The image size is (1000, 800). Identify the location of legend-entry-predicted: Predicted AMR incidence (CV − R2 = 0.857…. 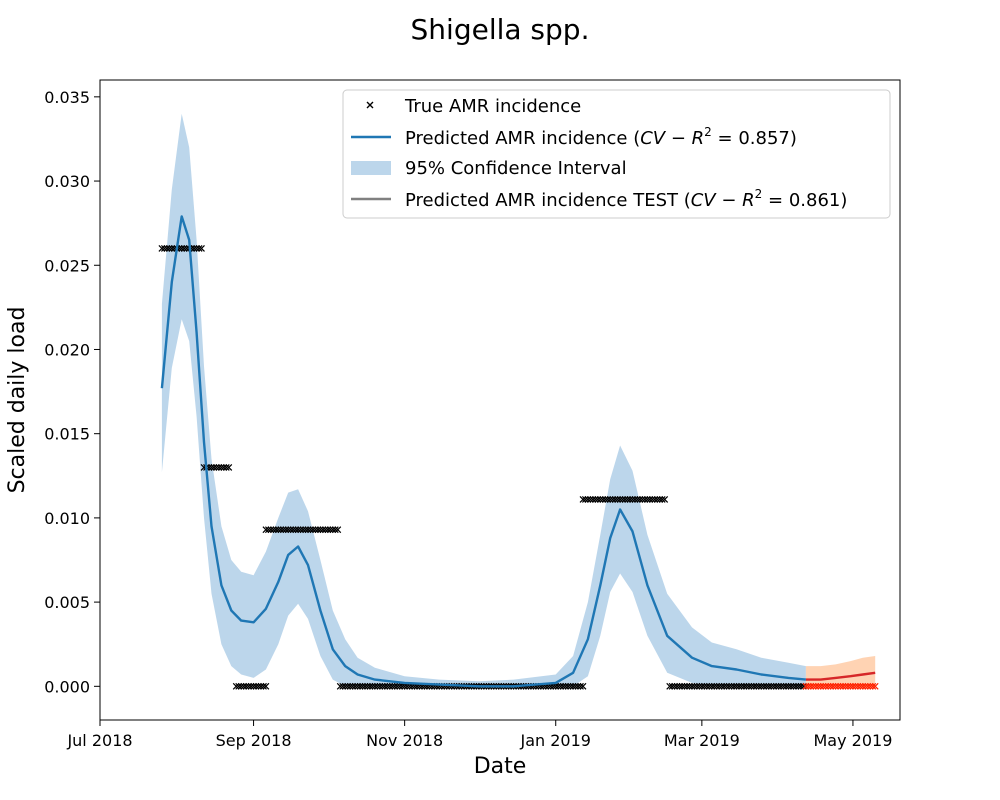
(601, 137).